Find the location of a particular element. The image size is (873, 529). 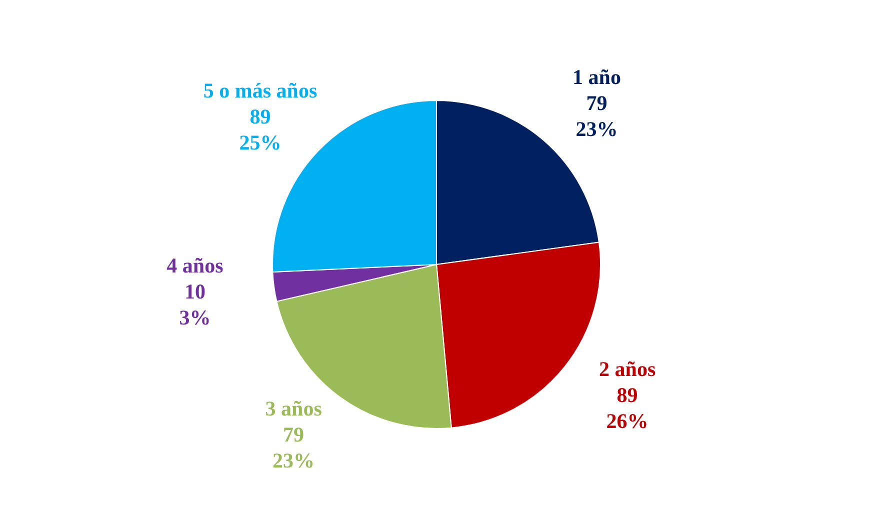

slice-label: 3 años is located at coordinates (293, 408).